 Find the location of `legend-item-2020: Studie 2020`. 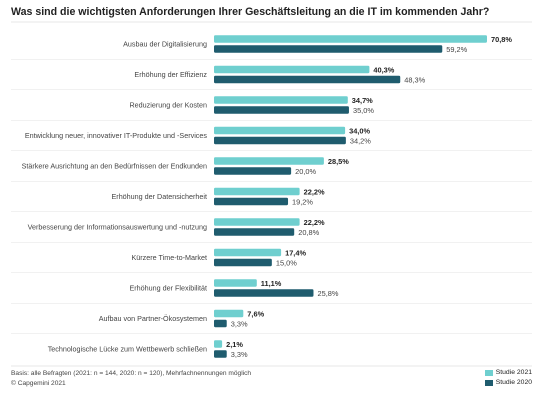

legend-item-2020: Studie 2020 is located at coordinates (508, 382).